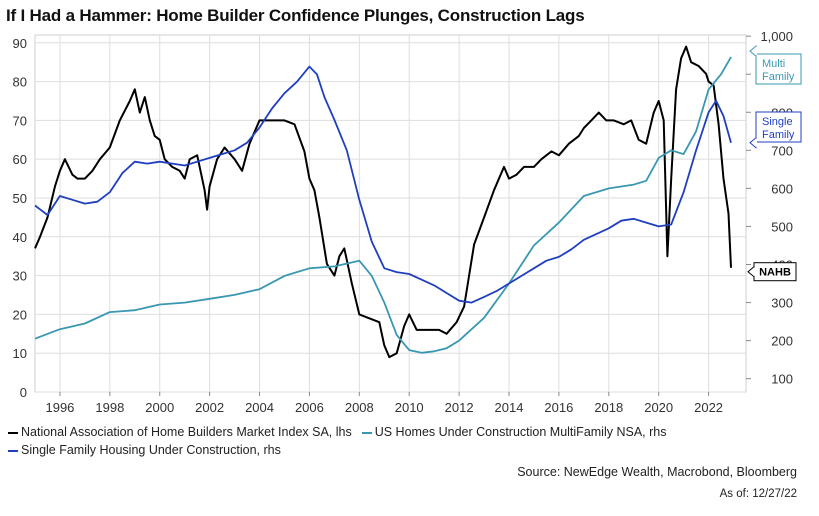 This screenshot has height=516, width=819. Describe the element at coordinates (782, 341) in the screenshot. I see `y-right-tick-label: 200` at that location.